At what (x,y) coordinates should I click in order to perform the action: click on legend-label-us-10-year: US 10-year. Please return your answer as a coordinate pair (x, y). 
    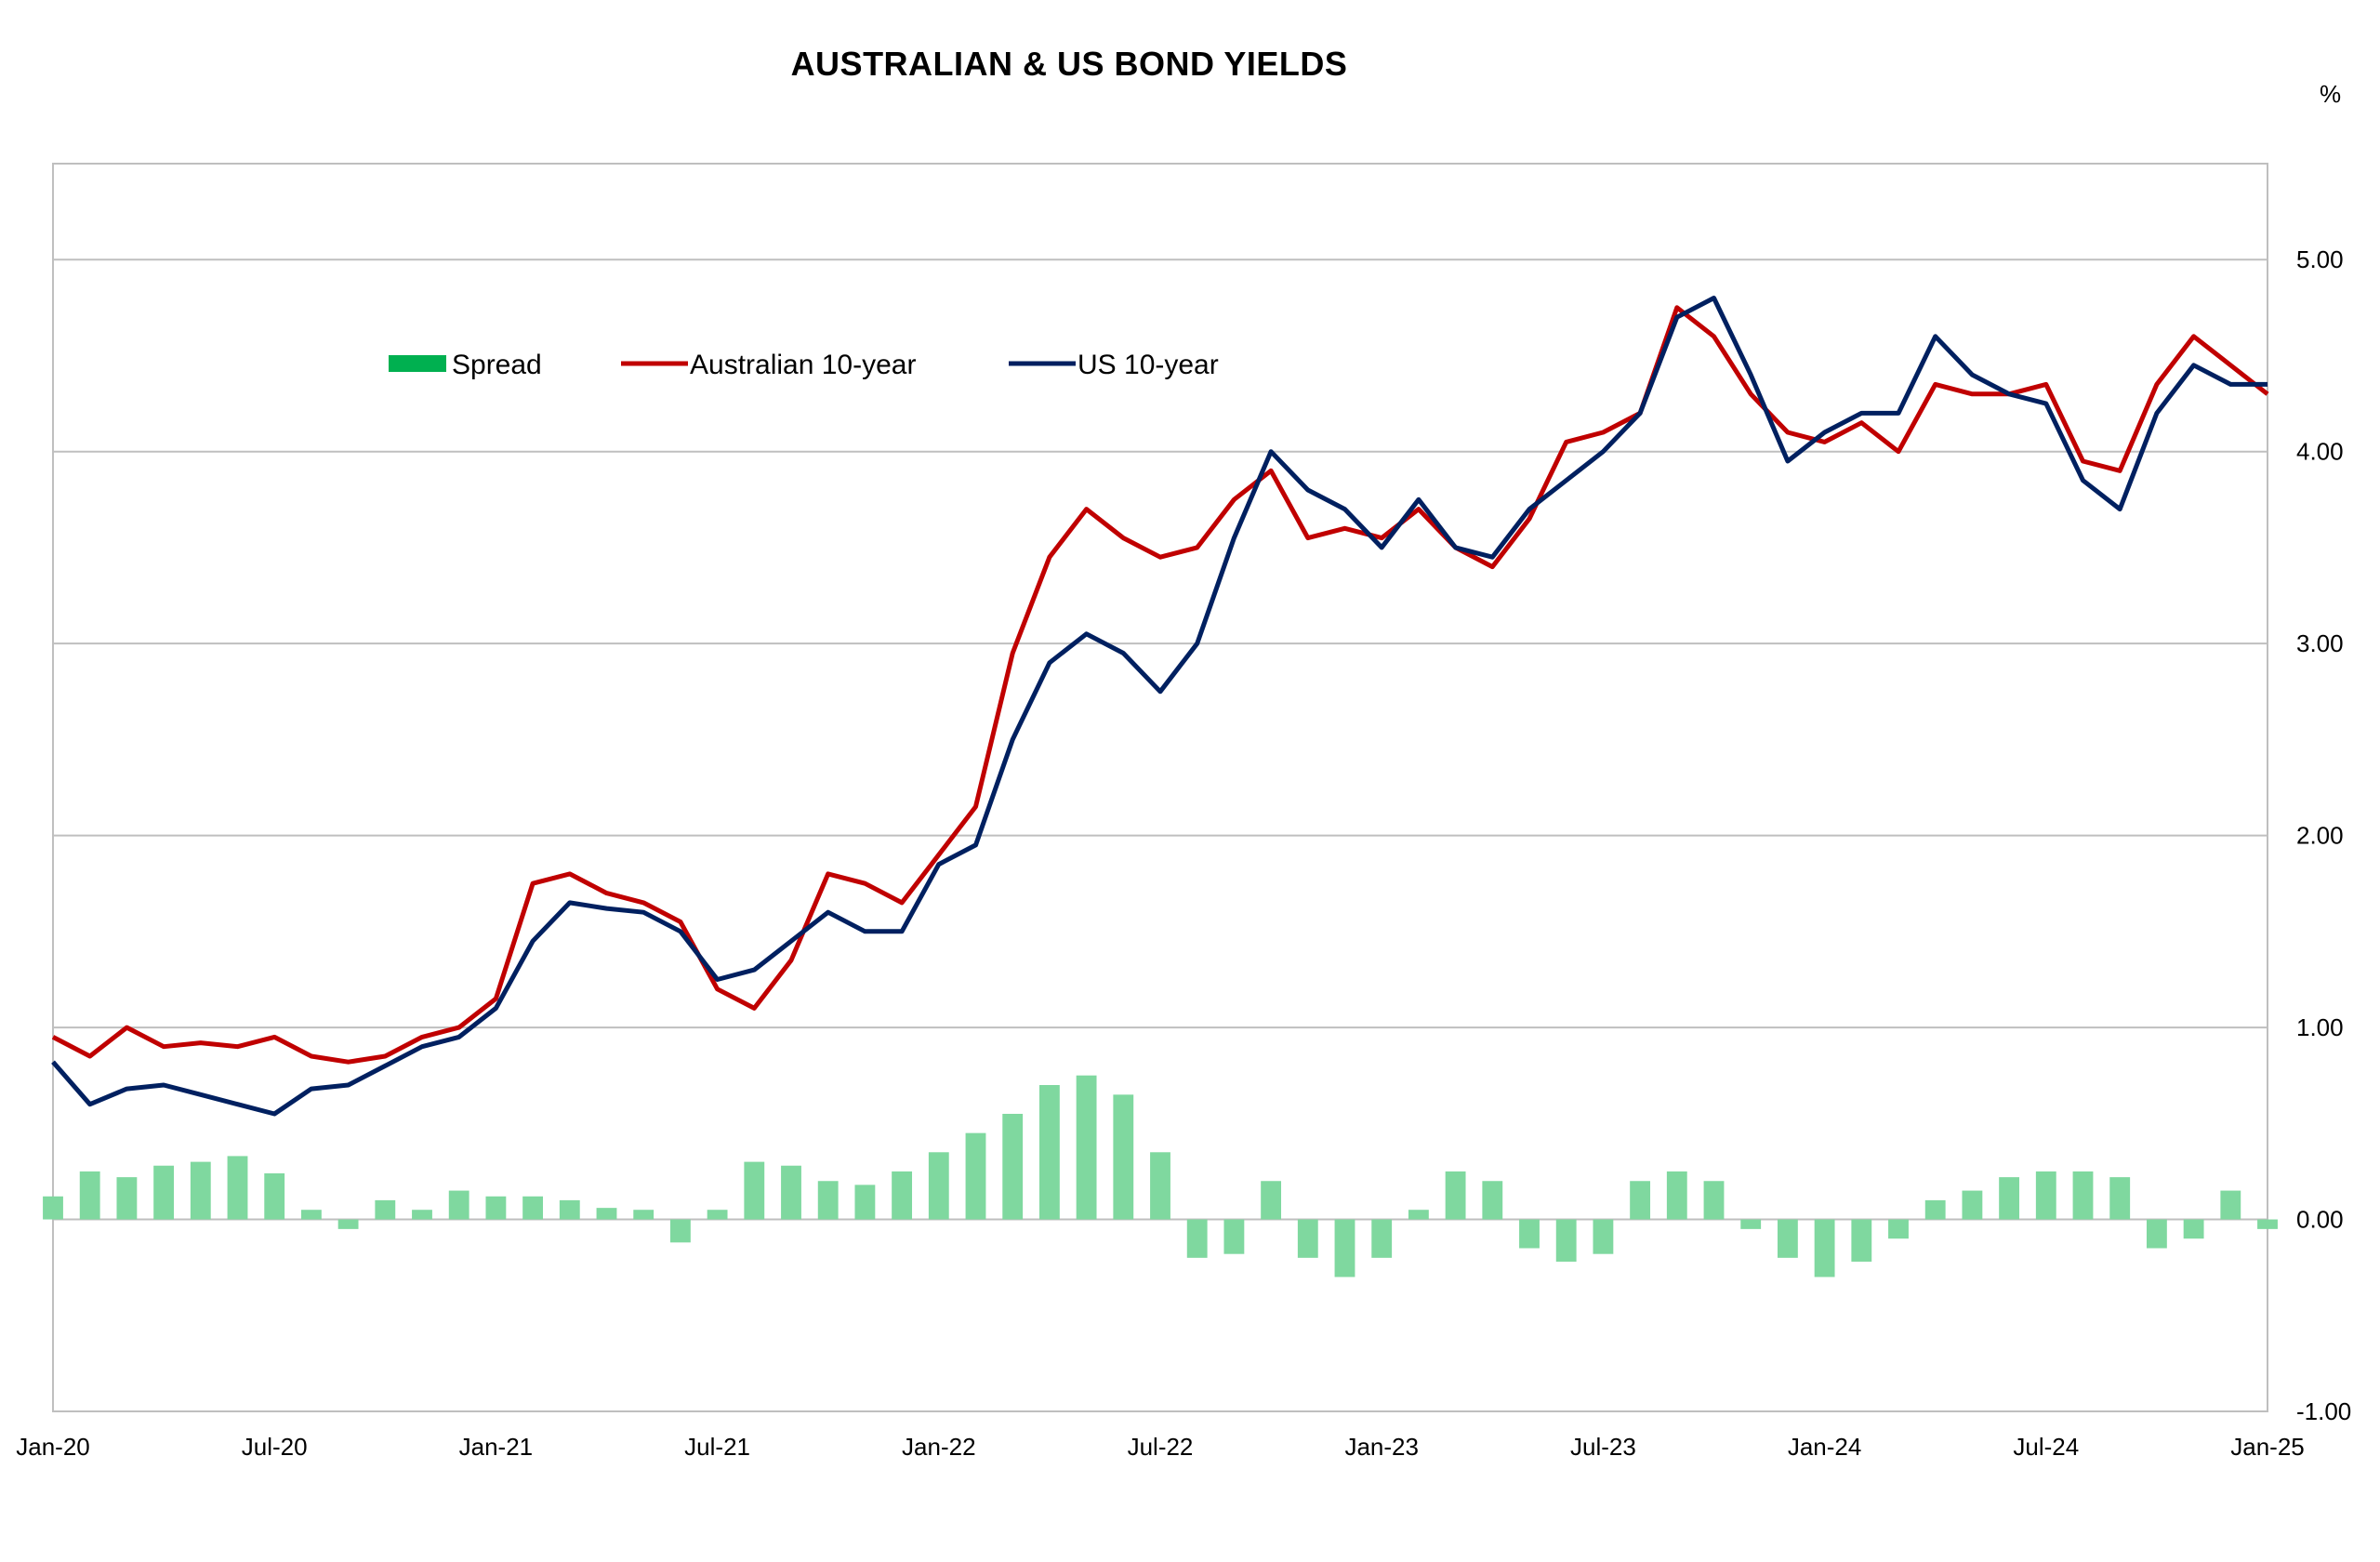
    Looking at the image, I should click on (1148, 365).